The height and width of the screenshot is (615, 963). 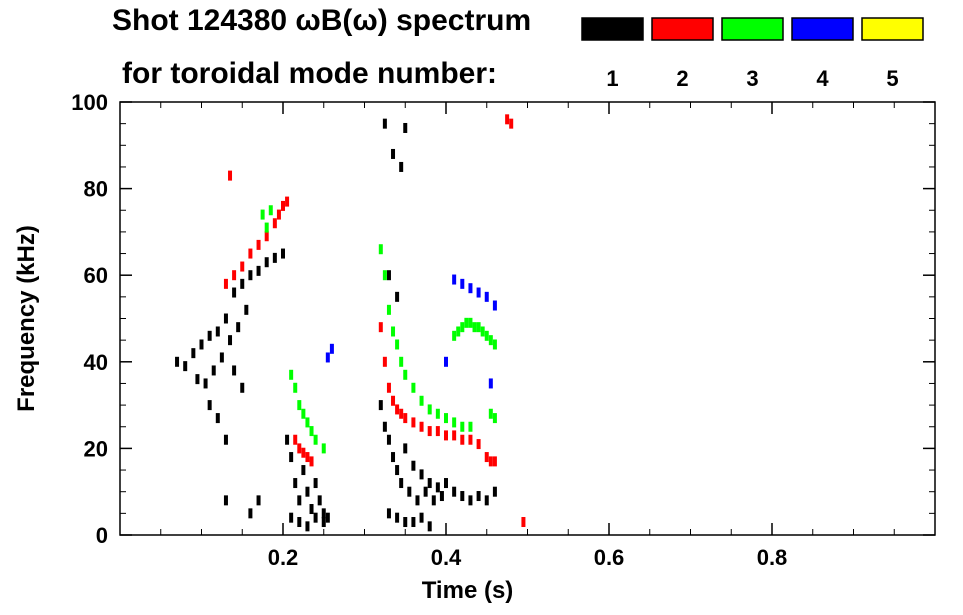 What do you see at coordinates (822, 78) in the screenshot?
I see `legend-label-mode-4: 4` at bounding box center [822, 78].